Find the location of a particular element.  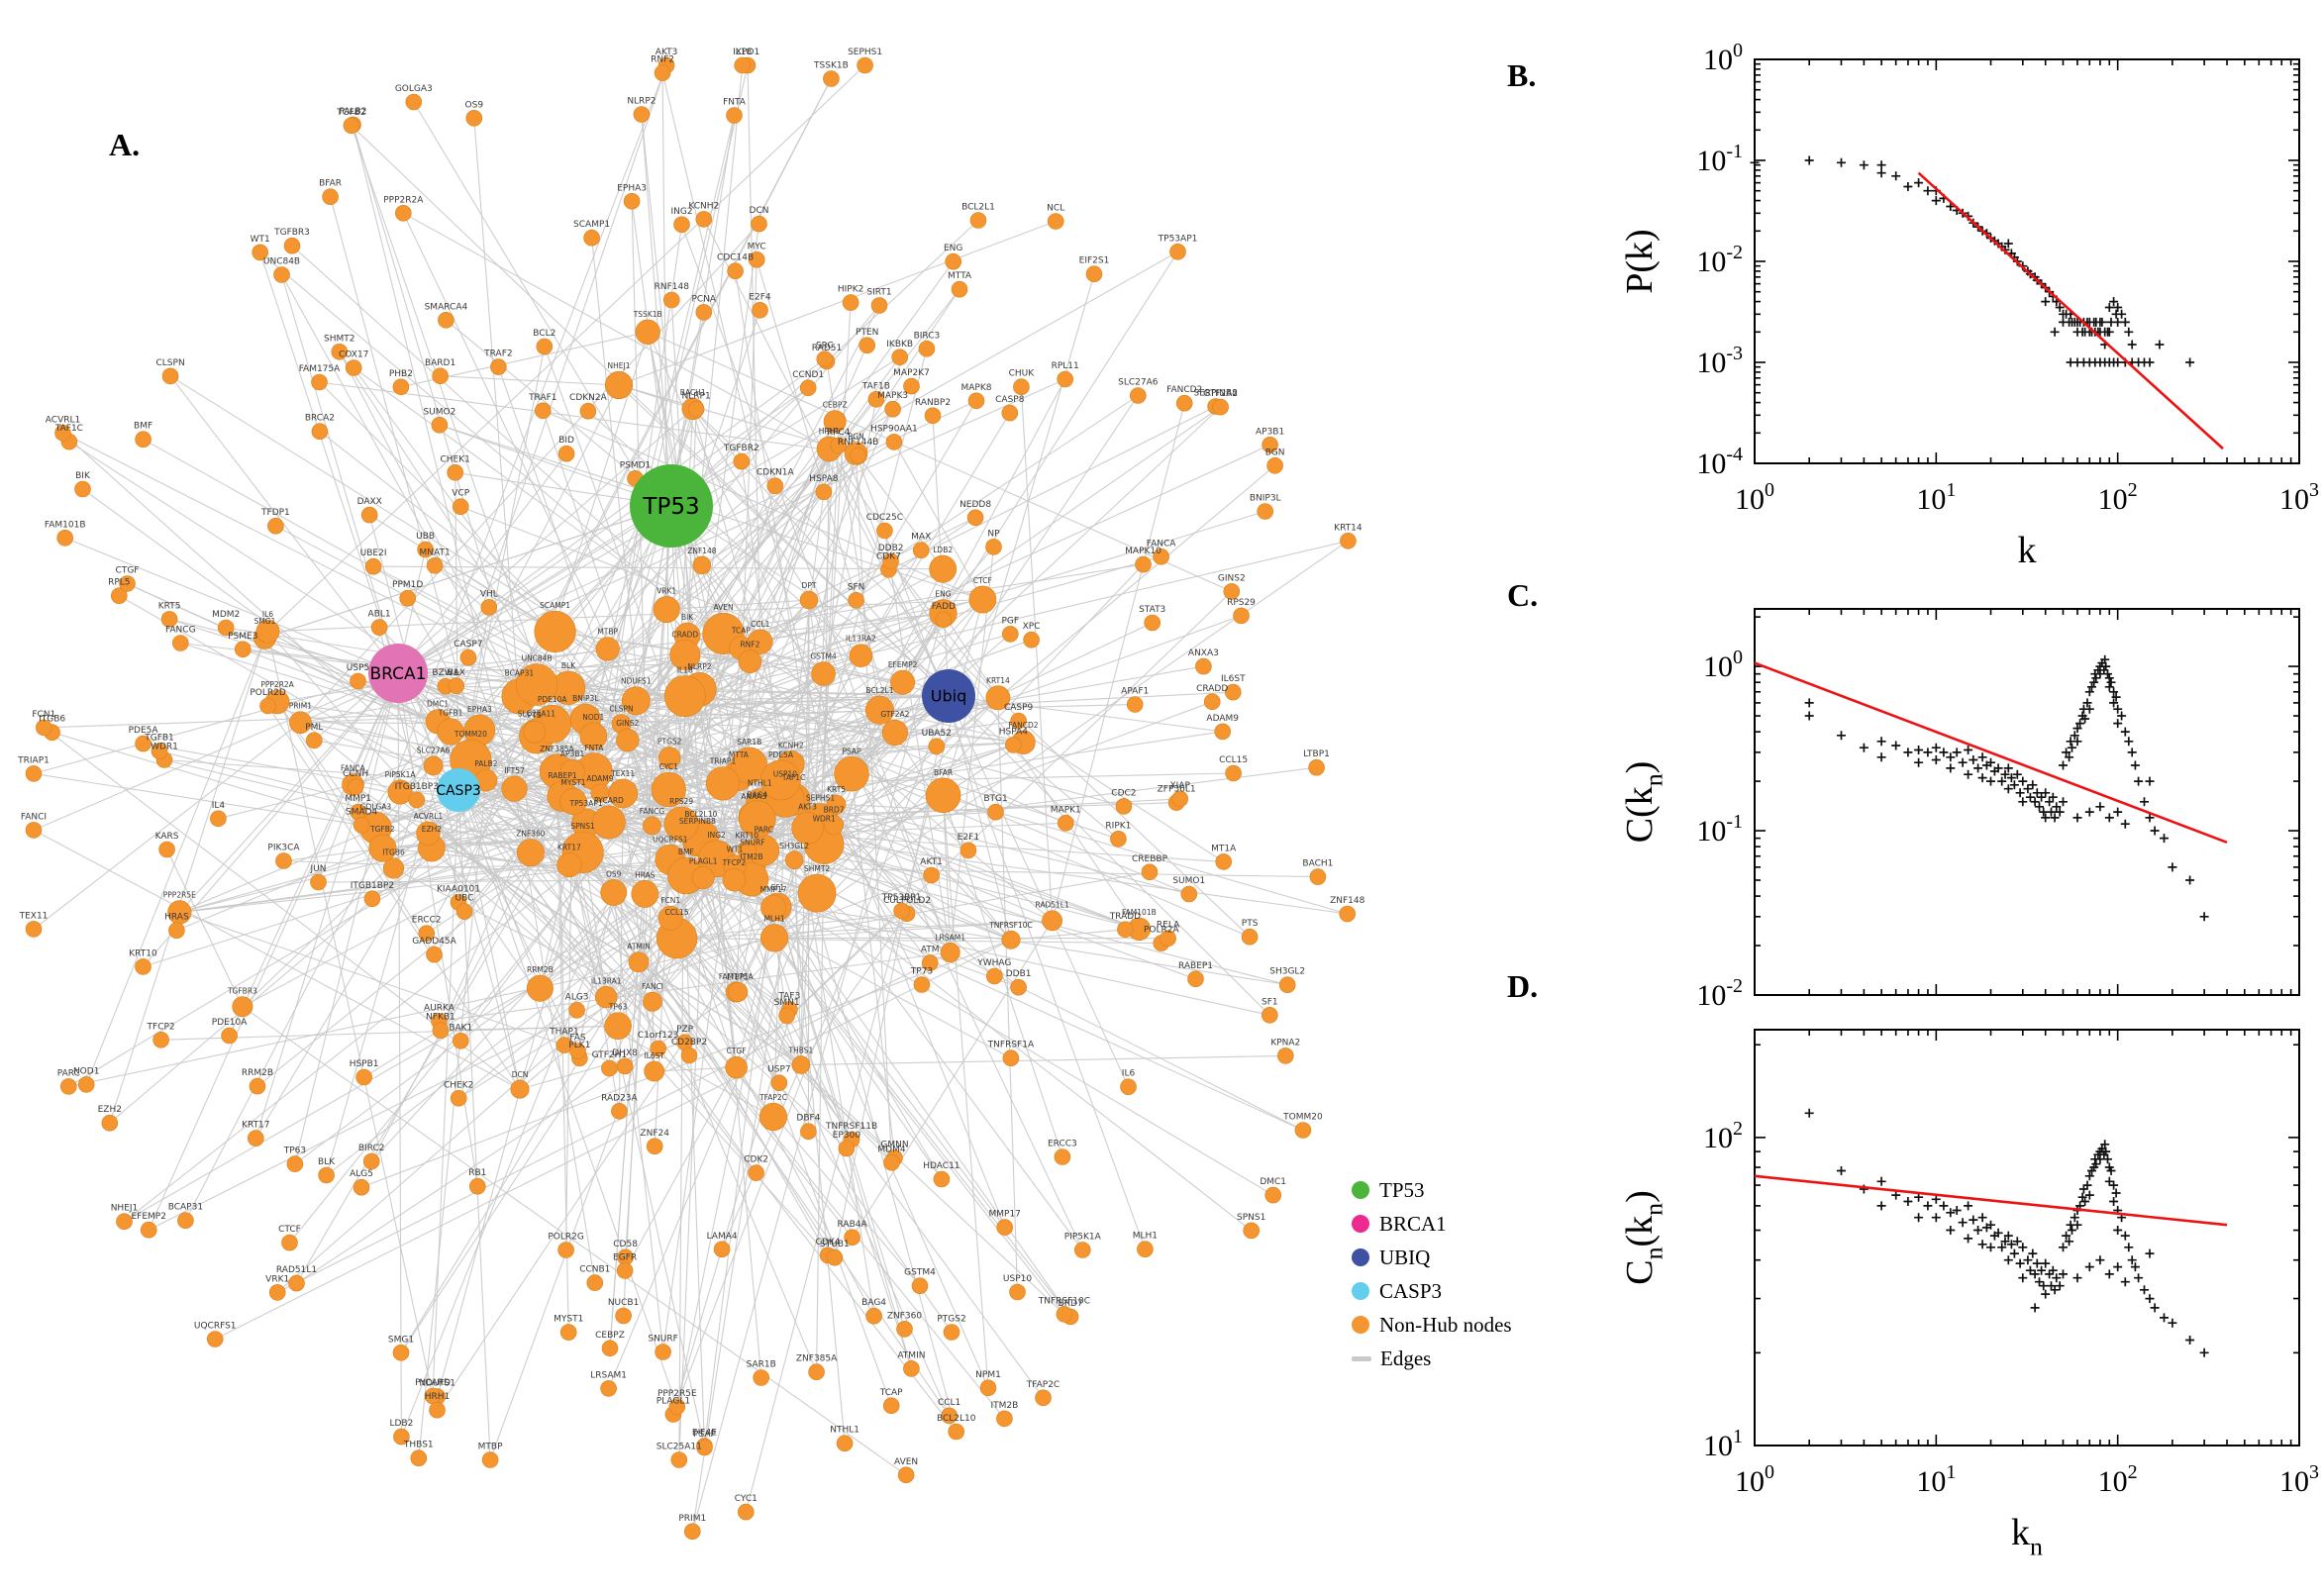

svg-text: UQCRFS1 is located at coordinates (215, 1327).